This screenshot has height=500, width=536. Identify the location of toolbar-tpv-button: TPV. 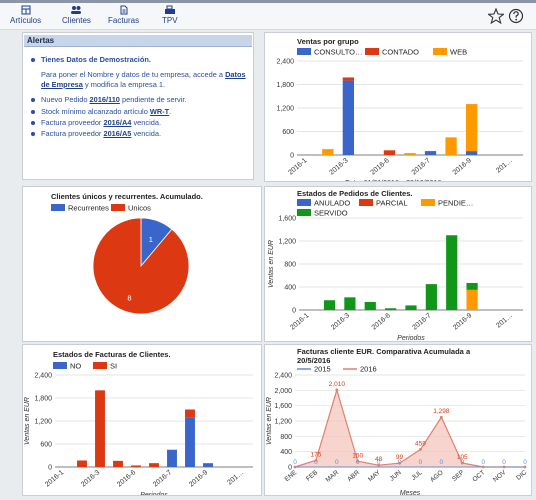
(170, 15).